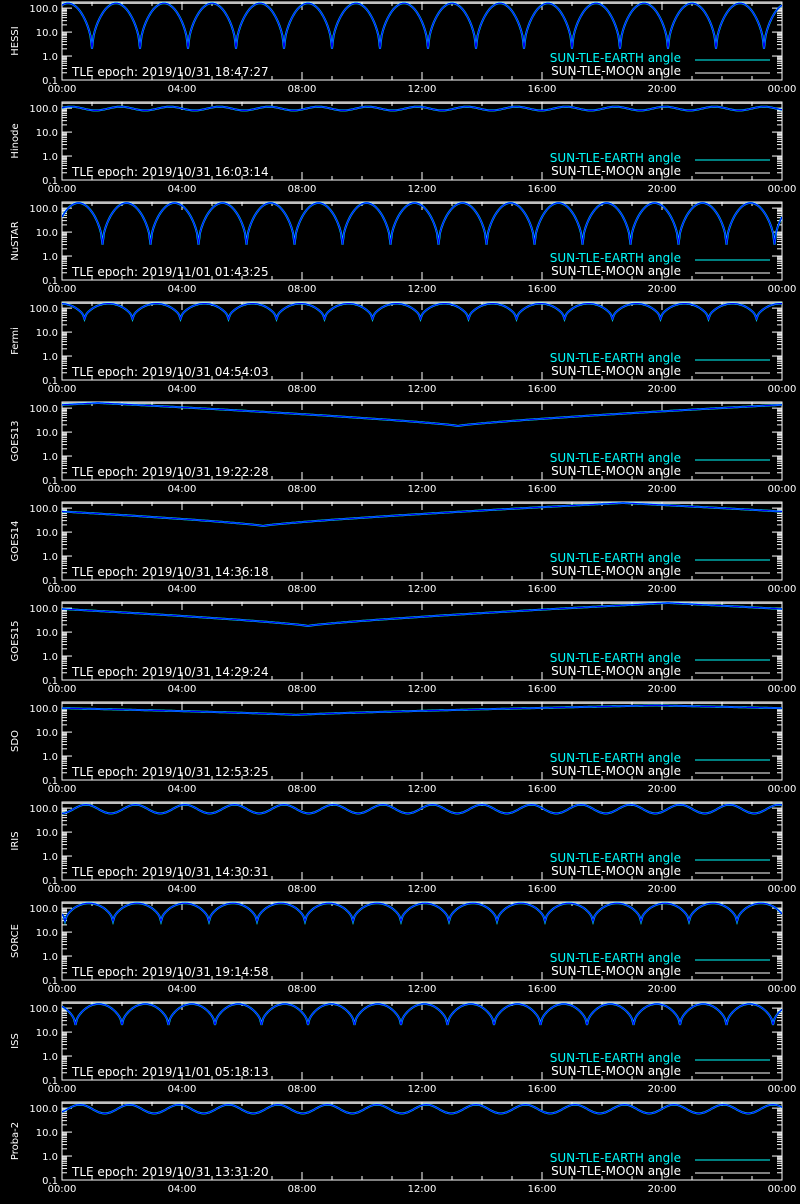 The image size is (800, 1204). What do you see at coordinates (15, 40) in the screenshot?
I see `y-axis-label: HESSI` at bounding box center [15, 40].